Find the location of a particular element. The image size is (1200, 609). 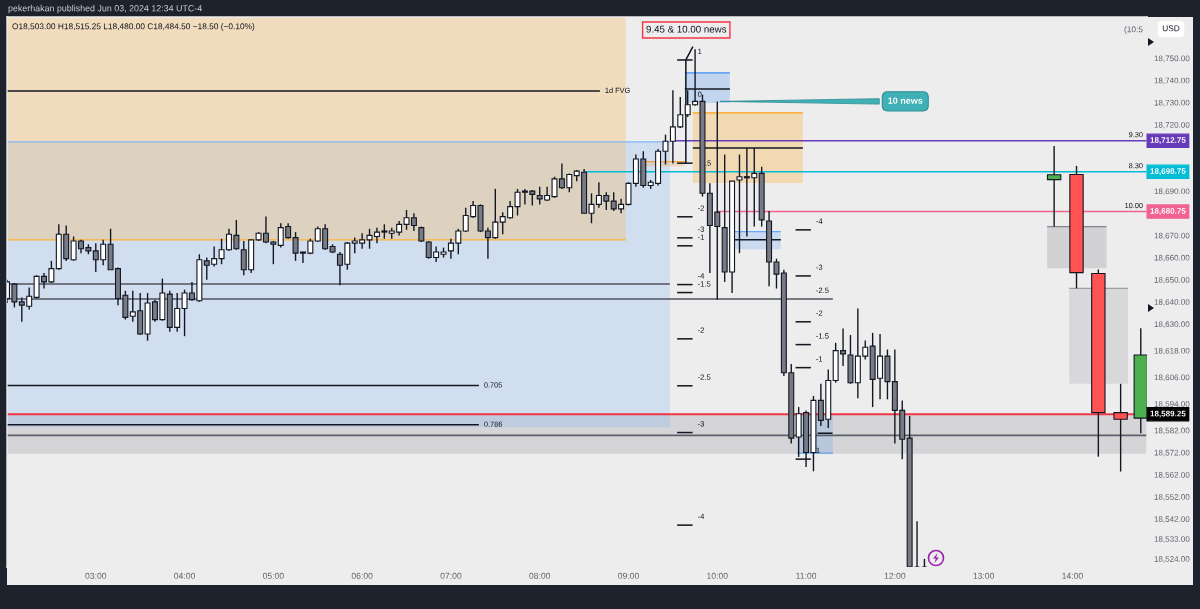

x-tick-label: 08:00 is located at coordinates (540, 575).